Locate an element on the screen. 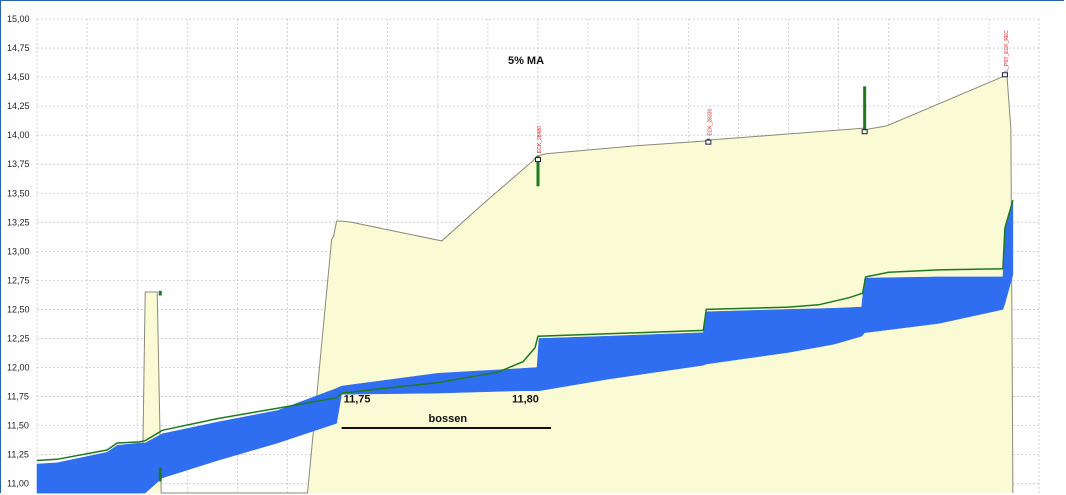  y-tick-label: 14,00 is located at coordinates (18, 135).